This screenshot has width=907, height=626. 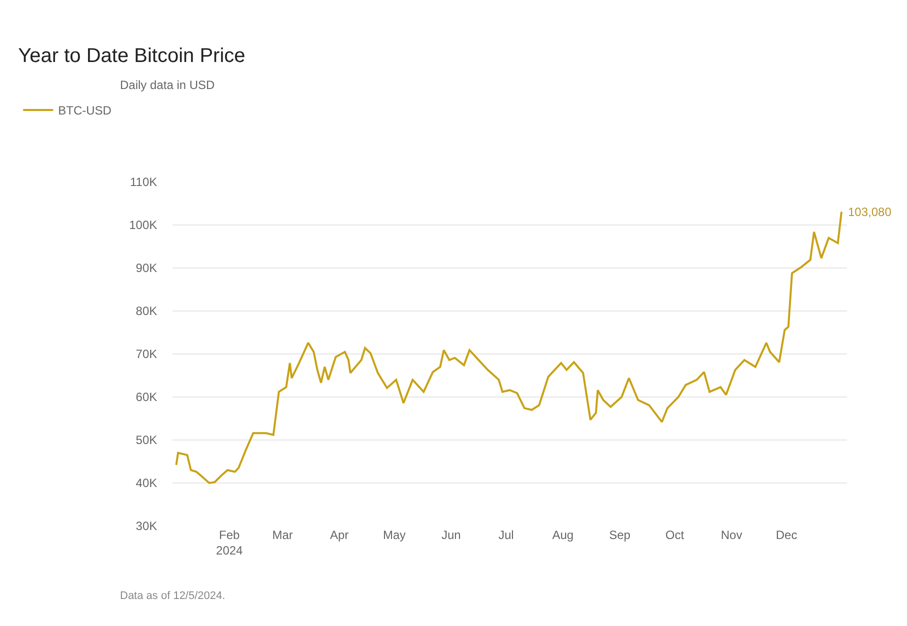 What do you see at coordinates (147, 354) in the screenshot?
I see `y-tick-label: 70K` at bounding box center [147, 354].